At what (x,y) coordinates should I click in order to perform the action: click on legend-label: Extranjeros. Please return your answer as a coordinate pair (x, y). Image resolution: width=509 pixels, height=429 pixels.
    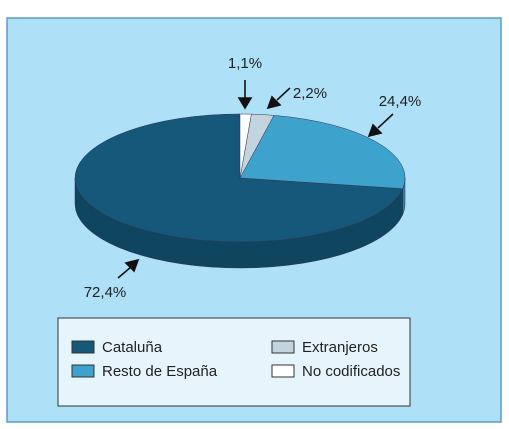
    Looking at the image, I should click on (340, 347).